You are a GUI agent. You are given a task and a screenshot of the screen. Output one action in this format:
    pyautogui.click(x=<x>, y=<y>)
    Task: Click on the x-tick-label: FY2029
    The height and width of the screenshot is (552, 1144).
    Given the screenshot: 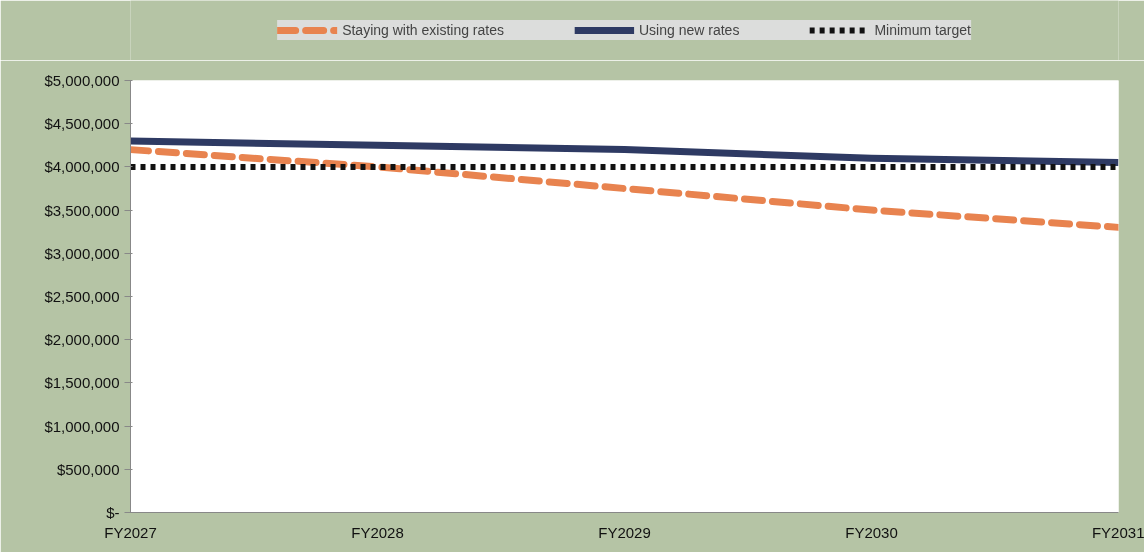 What is the action you would take?
    pyautogui.click(x=624, y=532)
    